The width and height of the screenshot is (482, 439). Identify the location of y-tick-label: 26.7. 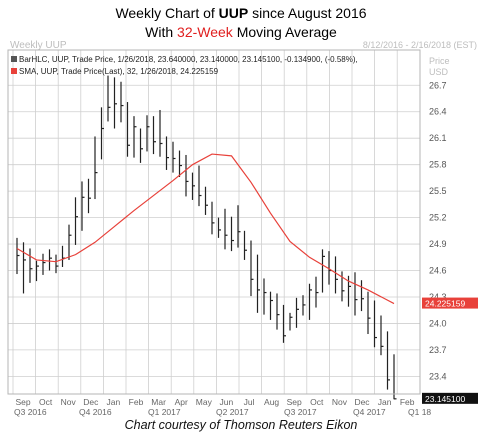
(438, 85).